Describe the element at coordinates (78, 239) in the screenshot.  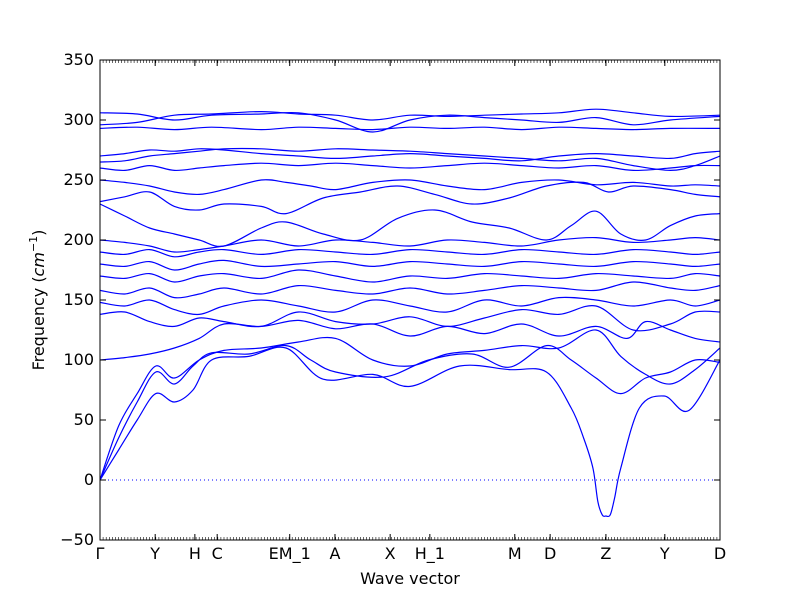
I see `y-tick-label: 200` at that location.